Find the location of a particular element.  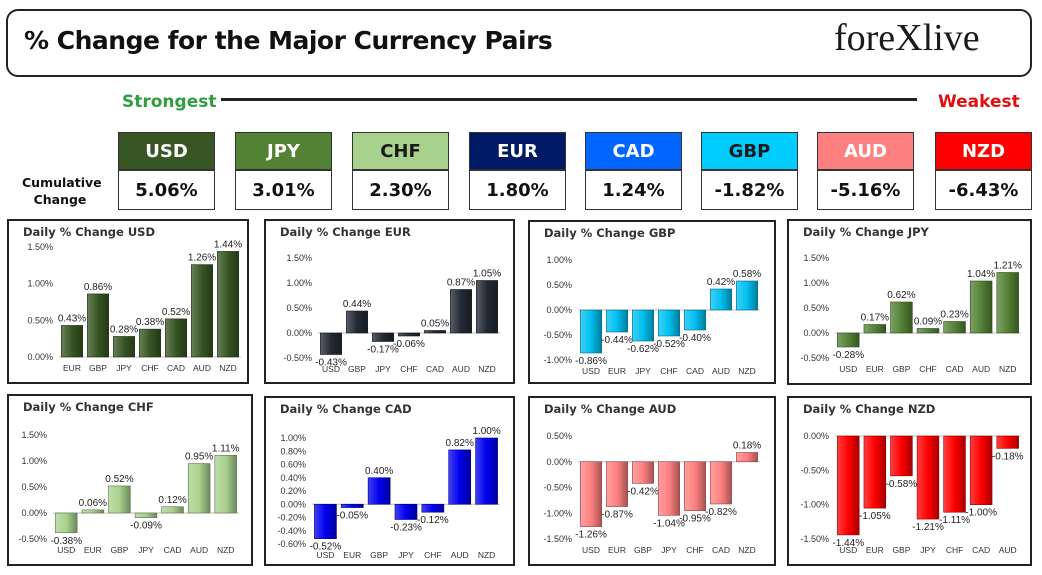

y-tick-label: 0.60% is located at coordinates (293, 465).